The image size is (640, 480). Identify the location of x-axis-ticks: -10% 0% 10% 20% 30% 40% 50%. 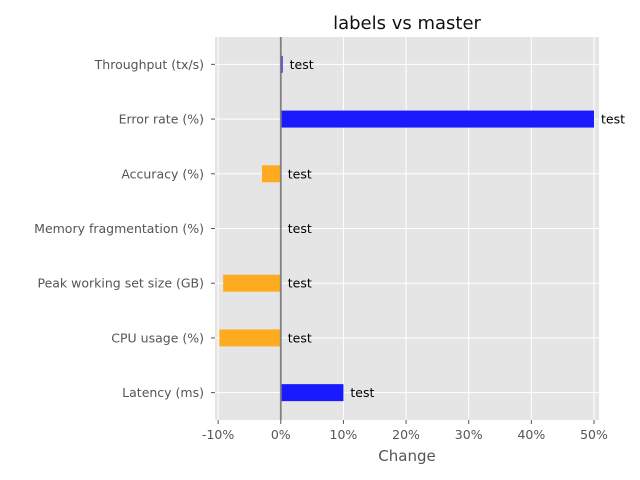
(405, 431).